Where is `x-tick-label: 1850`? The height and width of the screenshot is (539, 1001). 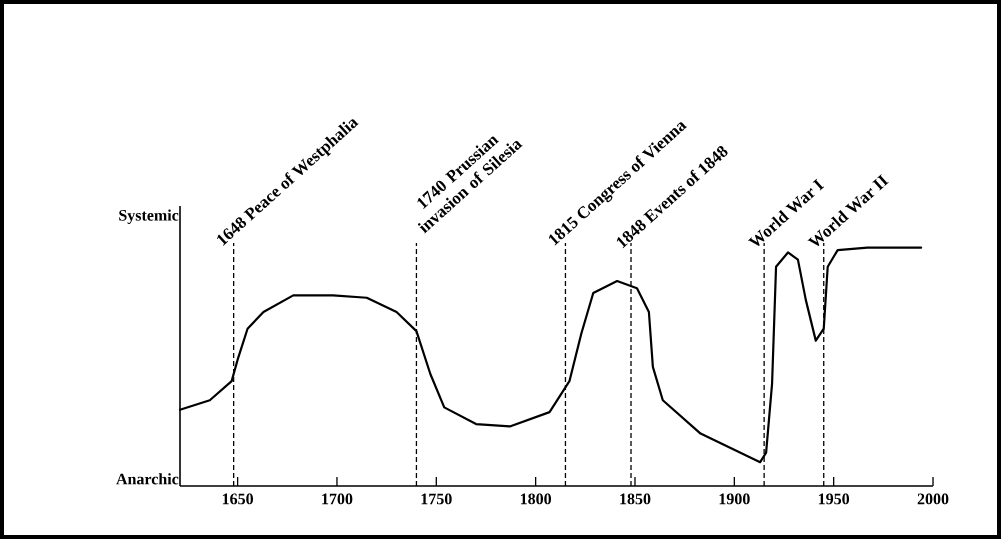 x-tick-label: 1850 is located at coordinates (635, 499).